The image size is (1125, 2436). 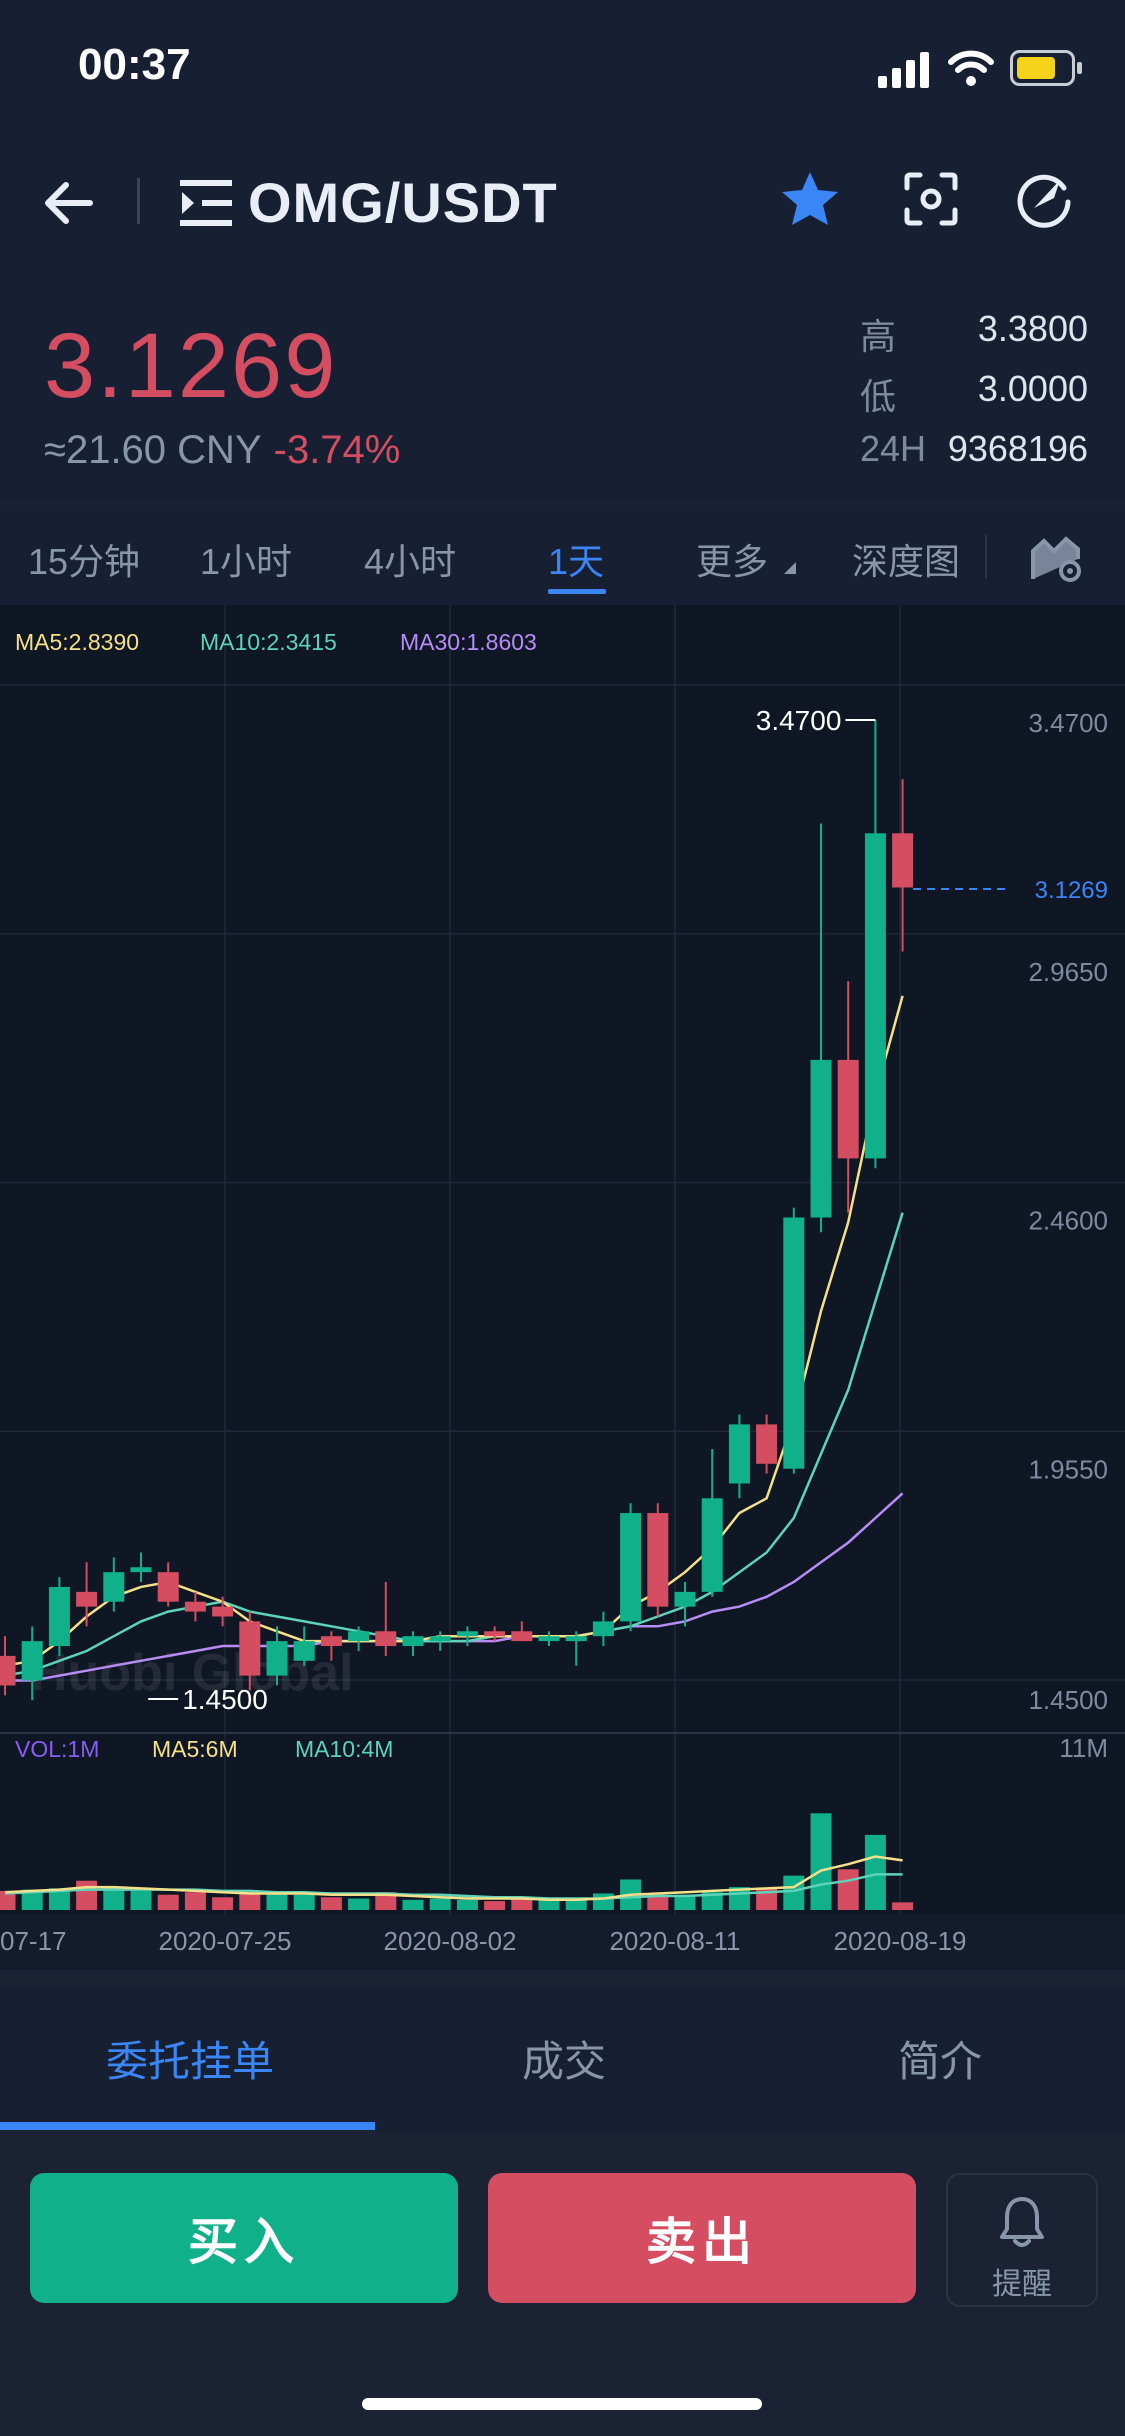 I want to click on chart-settings-icon, so click(x=1057, y=558).